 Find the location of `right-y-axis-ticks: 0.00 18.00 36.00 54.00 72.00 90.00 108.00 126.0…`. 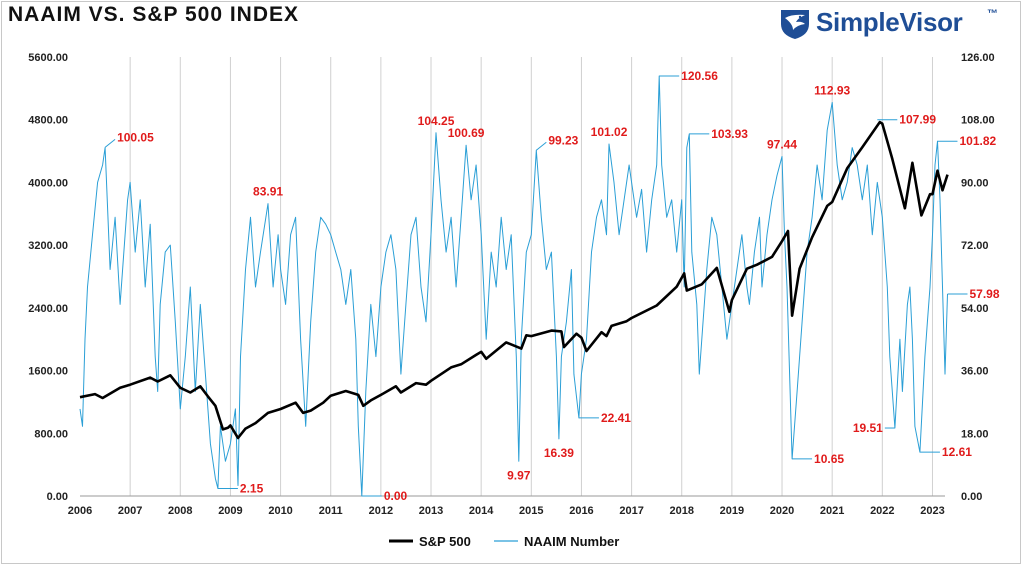

right-y-axis-ticks: 0.00 18.00 36.00 54.00 72.00 90.00 108.00 126.0… is located at coordinates (978, 277).